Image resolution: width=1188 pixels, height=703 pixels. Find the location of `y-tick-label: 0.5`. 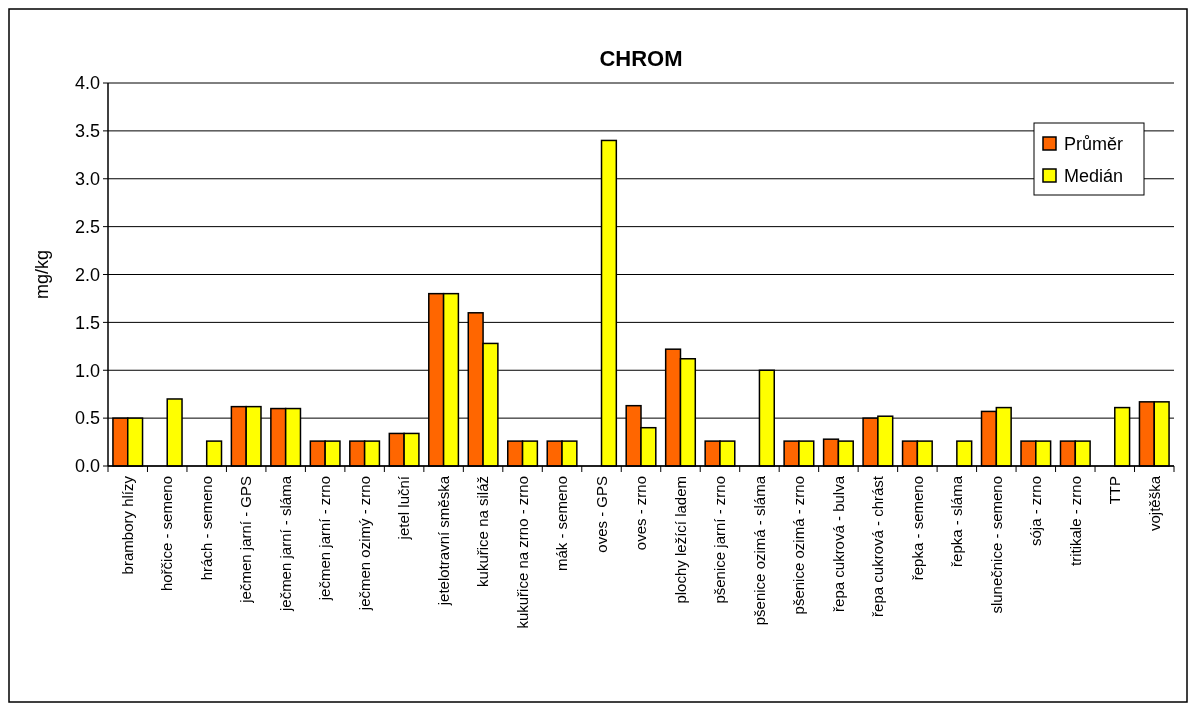

y-tick-label: 0.5 is located at coordinates (87, 418).